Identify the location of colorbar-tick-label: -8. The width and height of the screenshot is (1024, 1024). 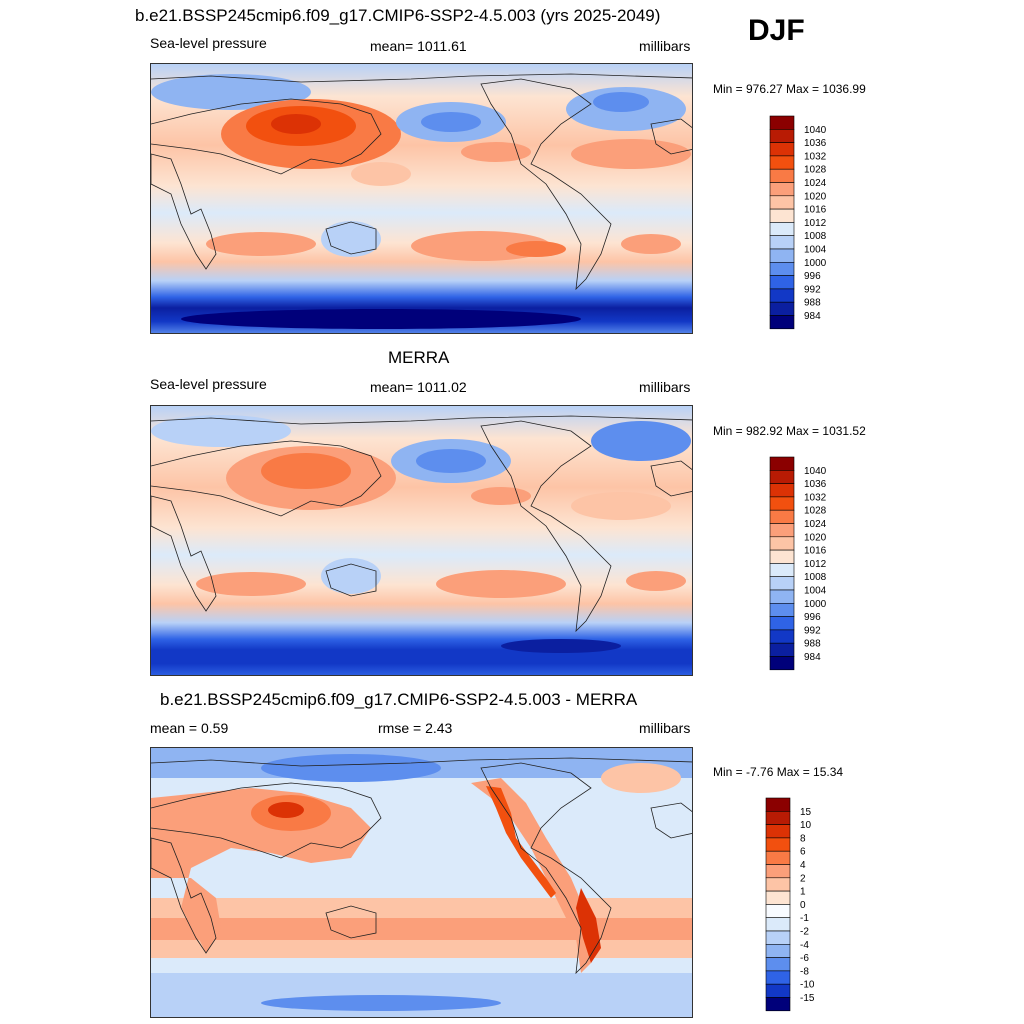
(804, 971).